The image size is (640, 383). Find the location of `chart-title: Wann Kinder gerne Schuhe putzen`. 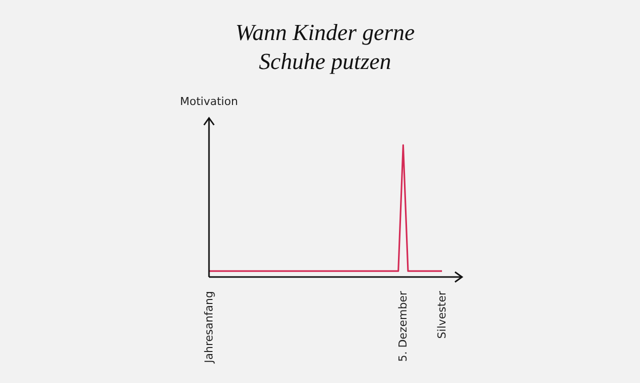

chart-title: Wann Kinder gerne Schuhe putzen is located at coordinates (325, 47).